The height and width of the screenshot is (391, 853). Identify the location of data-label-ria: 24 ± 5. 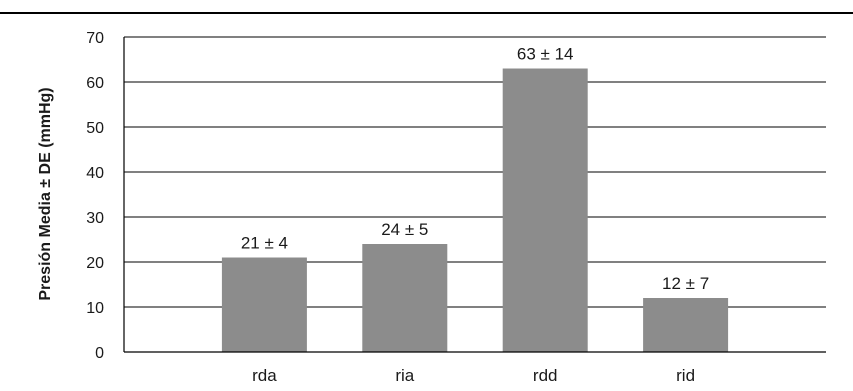
(404, 229).